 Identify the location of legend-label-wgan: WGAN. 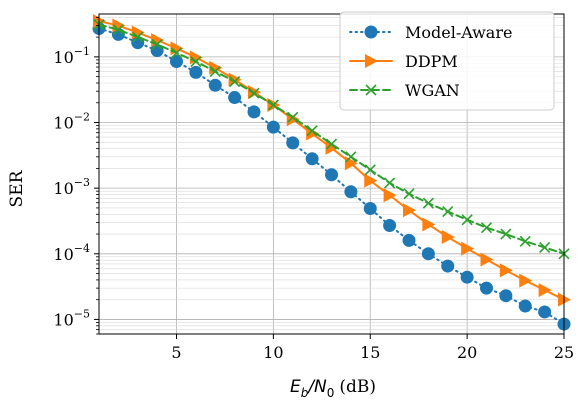
(432, 90).